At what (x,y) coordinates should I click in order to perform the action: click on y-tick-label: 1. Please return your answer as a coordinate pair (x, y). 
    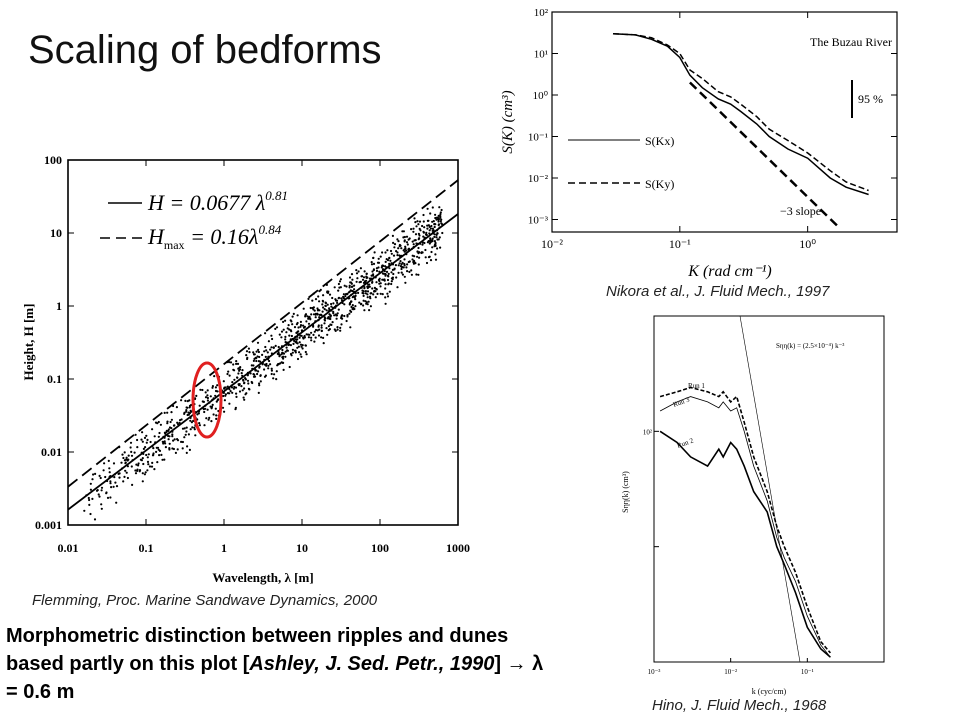
    Looking at the image, I should click on (59, 306).